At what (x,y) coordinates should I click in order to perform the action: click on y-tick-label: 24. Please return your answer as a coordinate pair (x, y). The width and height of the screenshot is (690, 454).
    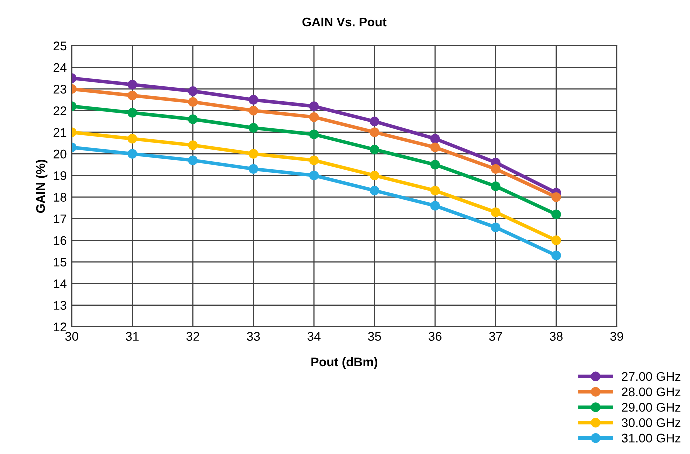
    Looking at the image, I should click on (60, 67).